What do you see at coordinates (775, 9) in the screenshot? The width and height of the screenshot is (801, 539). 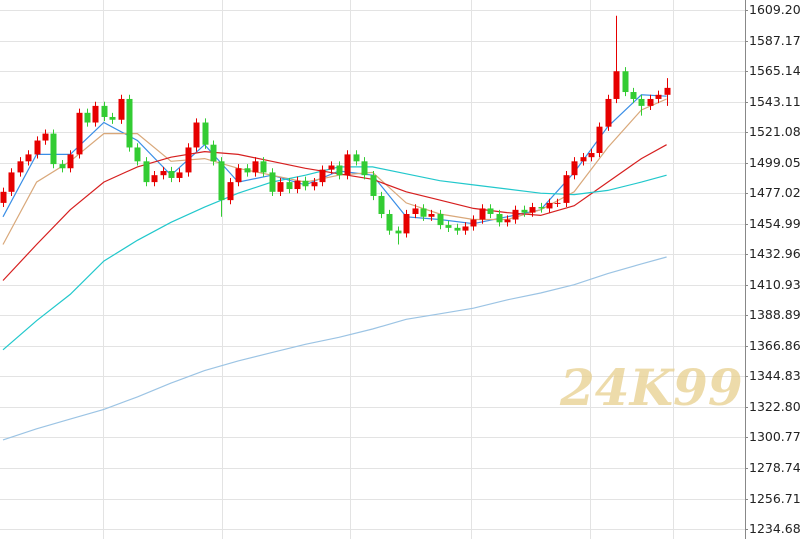 I see `y-tick-label: 1609.20` at bounding box center [775, 9].